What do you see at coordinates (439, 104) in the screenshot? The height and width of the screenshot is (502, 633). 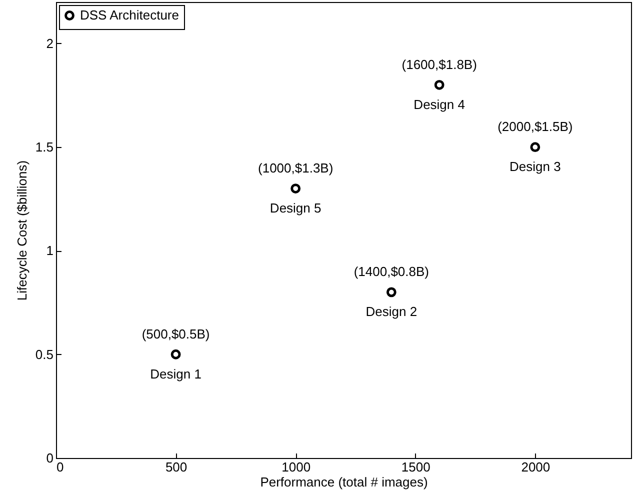 I see `annotation: Design 4` at bounding box center [439, 104].